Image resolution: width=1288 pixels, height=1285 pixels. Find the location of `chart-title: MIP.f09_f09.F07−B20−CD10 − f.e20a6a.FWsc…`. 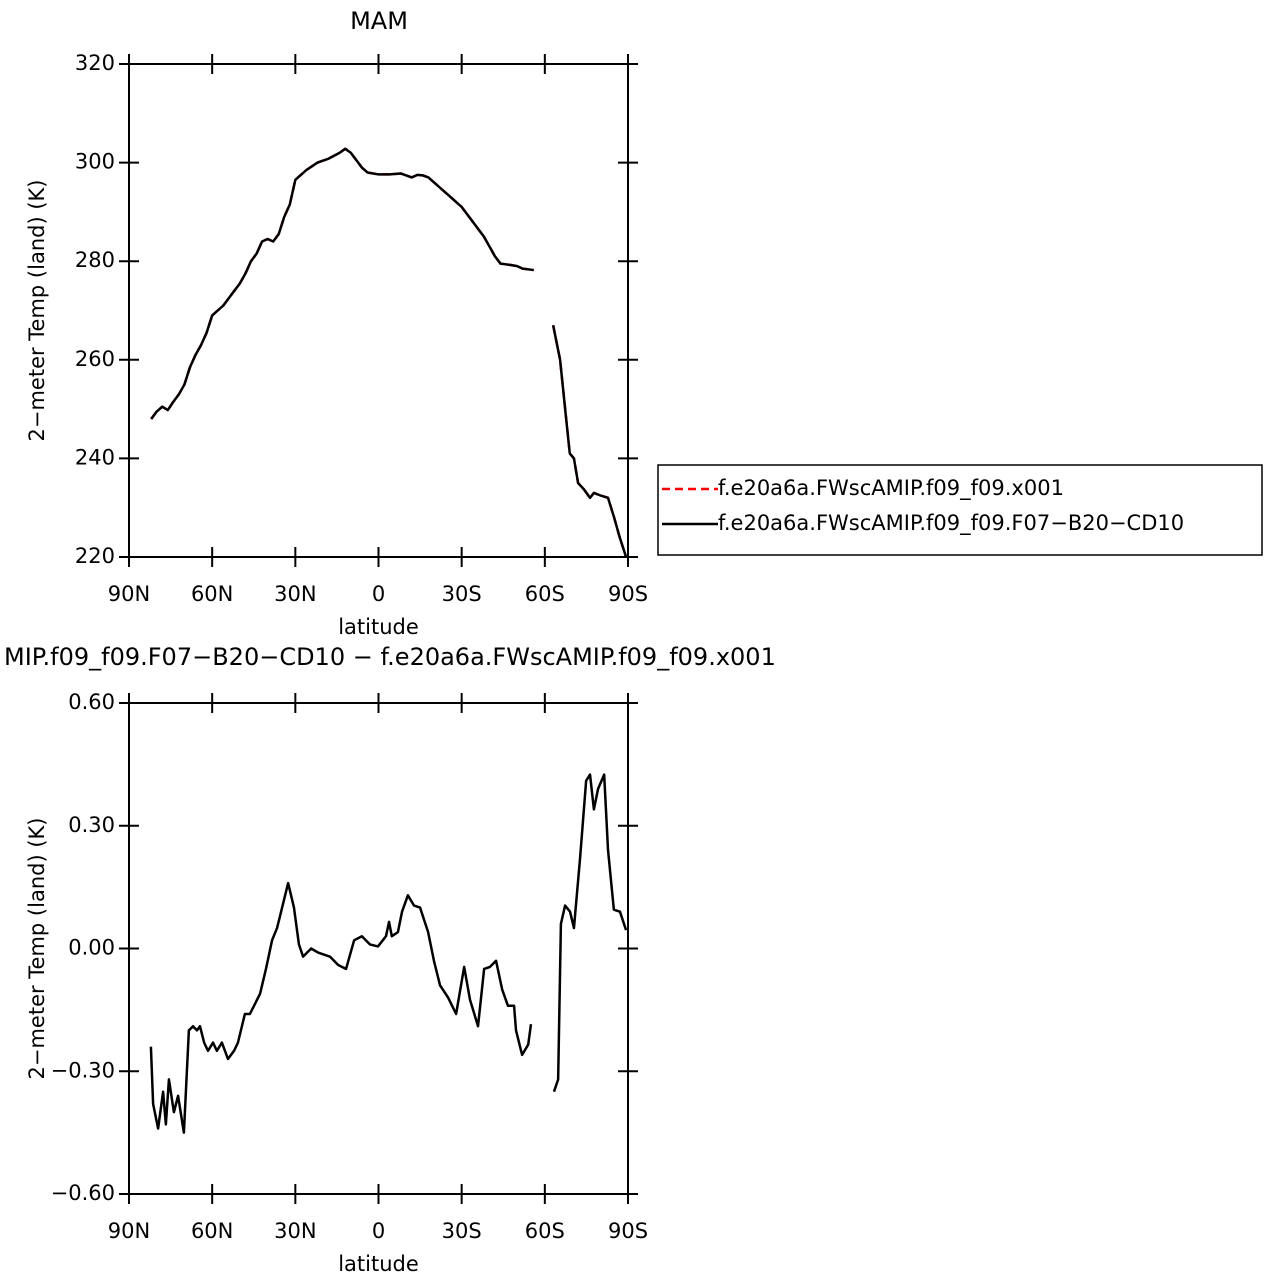

chart-title: MIP.f09_f09.F07−B20−CD10 − f.e20a6a.FWsc… is located at coordinates (390, 657).